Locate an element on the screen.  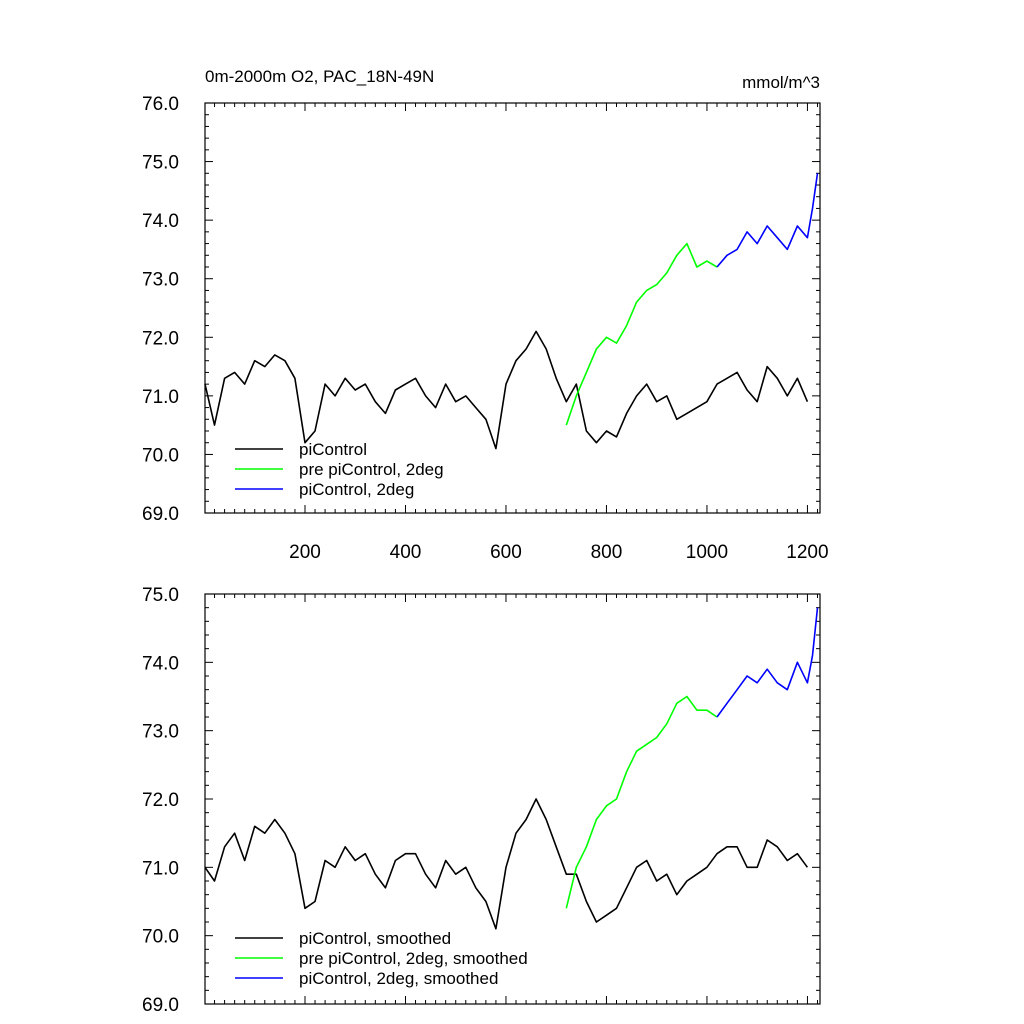
top-x-tick-label: 600 is located at coordinates (506, 552).